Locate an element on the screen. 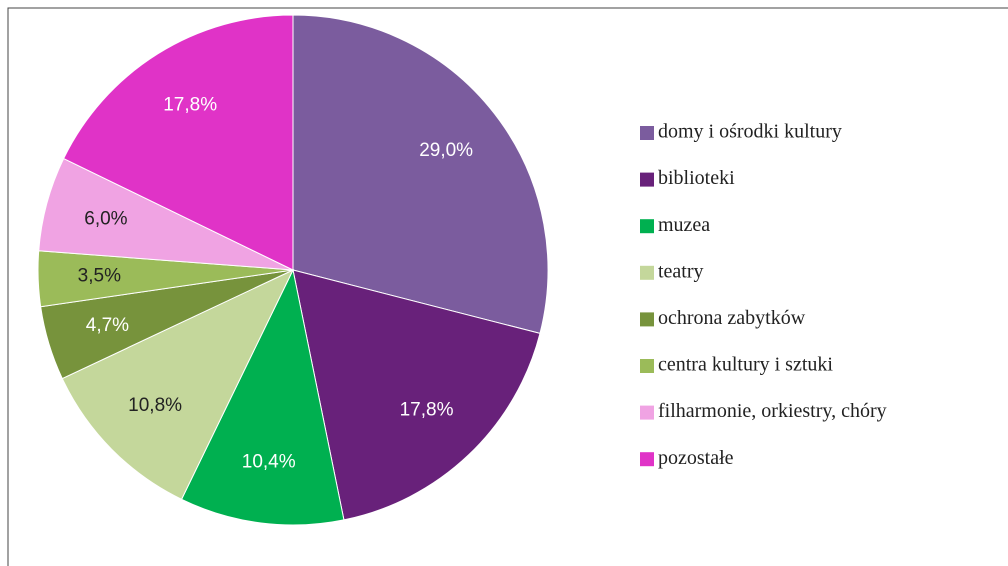 This screenshot has height=566, width=1008. legend-label: teatry is located at coordinates (681, 271).